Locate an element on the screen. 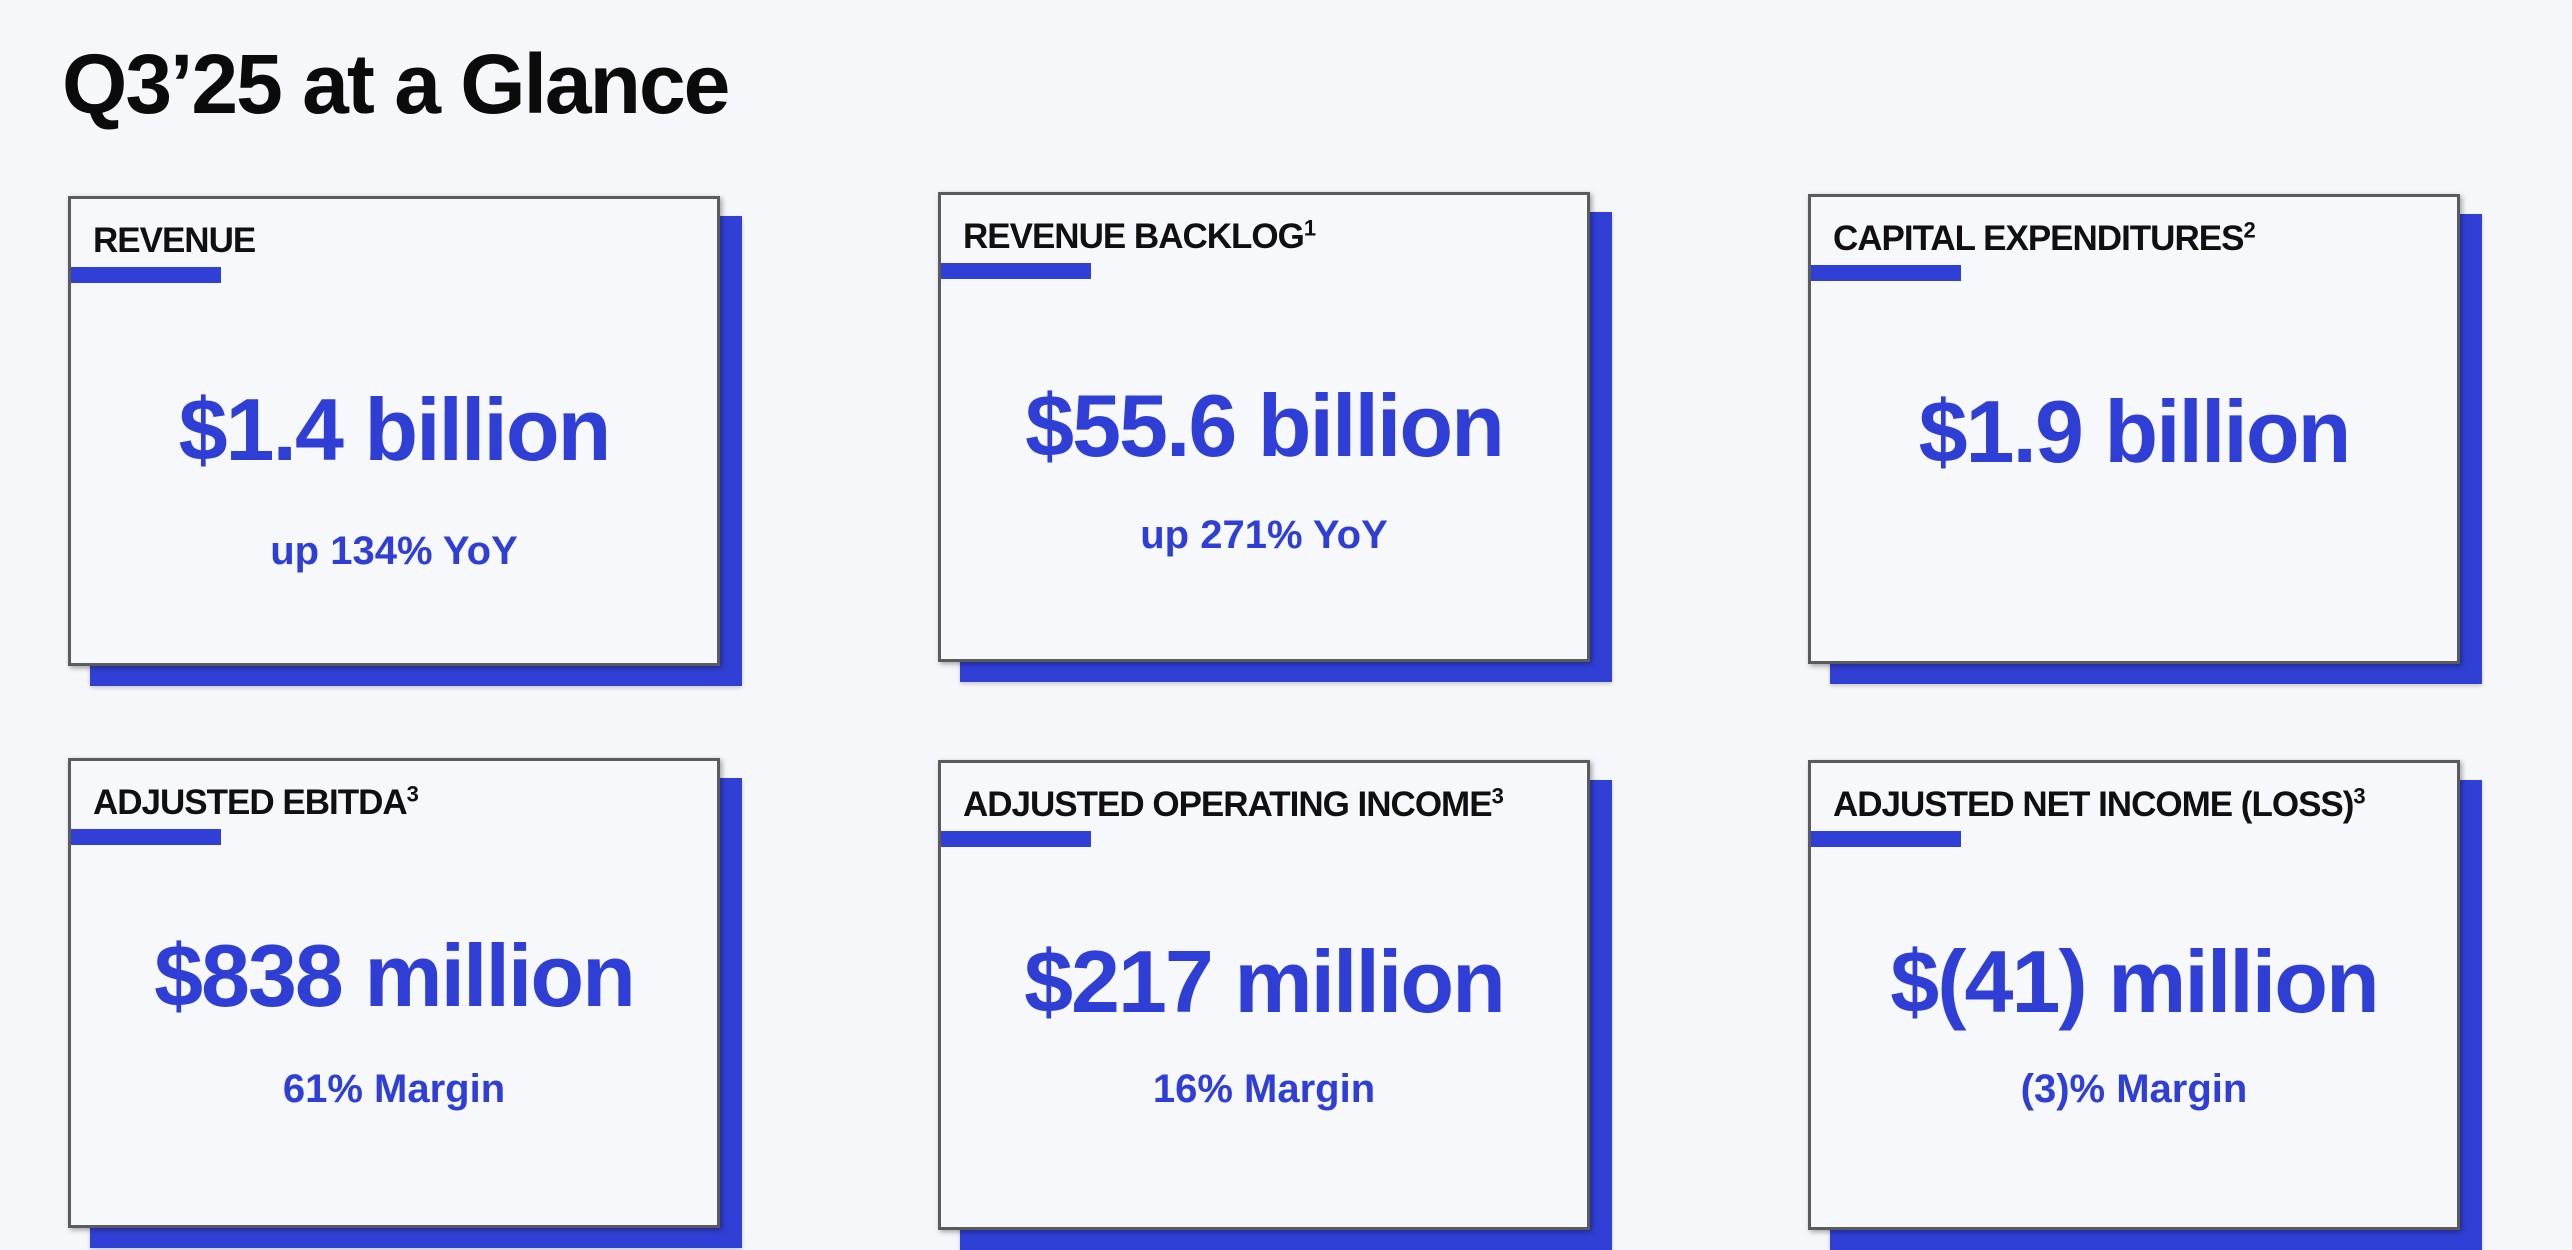 The width and height of the screenshot is (2572, 1250). card-subtext: up 134% YoY is located at coordinates (394, 551).